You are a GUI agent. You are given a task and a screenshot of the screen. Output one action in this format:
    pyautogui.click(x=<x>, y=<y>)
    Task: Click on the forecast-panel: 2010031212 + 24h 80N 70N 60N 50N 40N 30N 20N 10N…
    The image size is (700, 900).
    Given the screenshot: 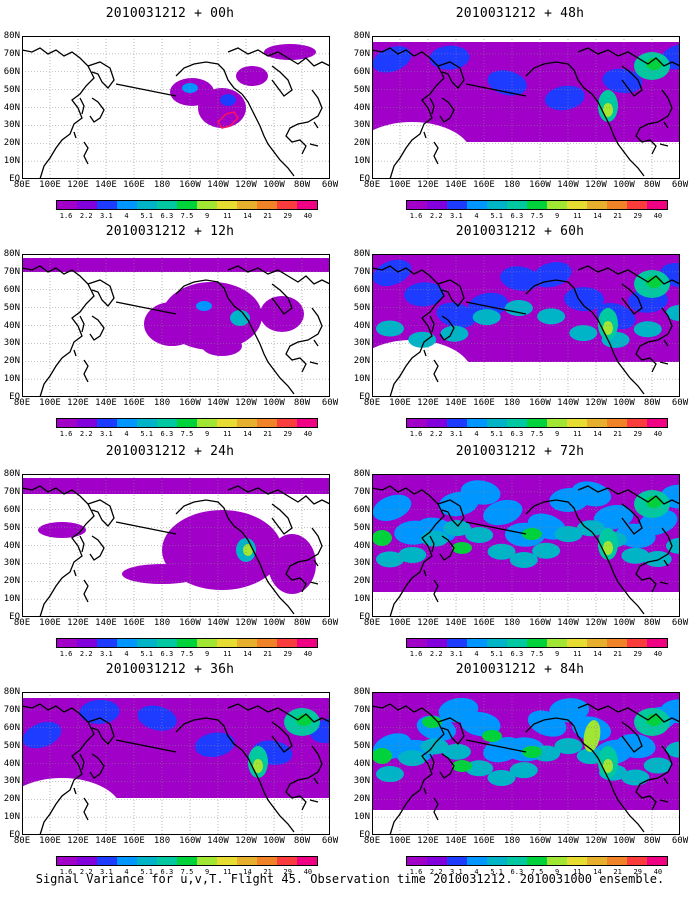 What is the action you would take?
    pyautogui.click(x=170, y=551)
    